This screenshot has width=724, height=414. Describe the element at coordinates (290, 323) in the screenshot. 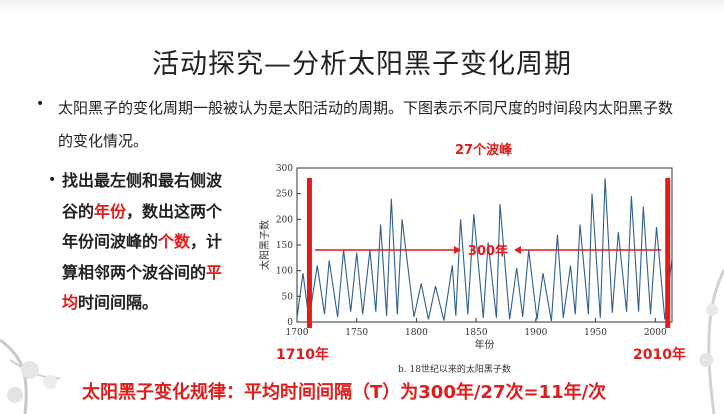

I see `y-tick-label: 0` at that location.